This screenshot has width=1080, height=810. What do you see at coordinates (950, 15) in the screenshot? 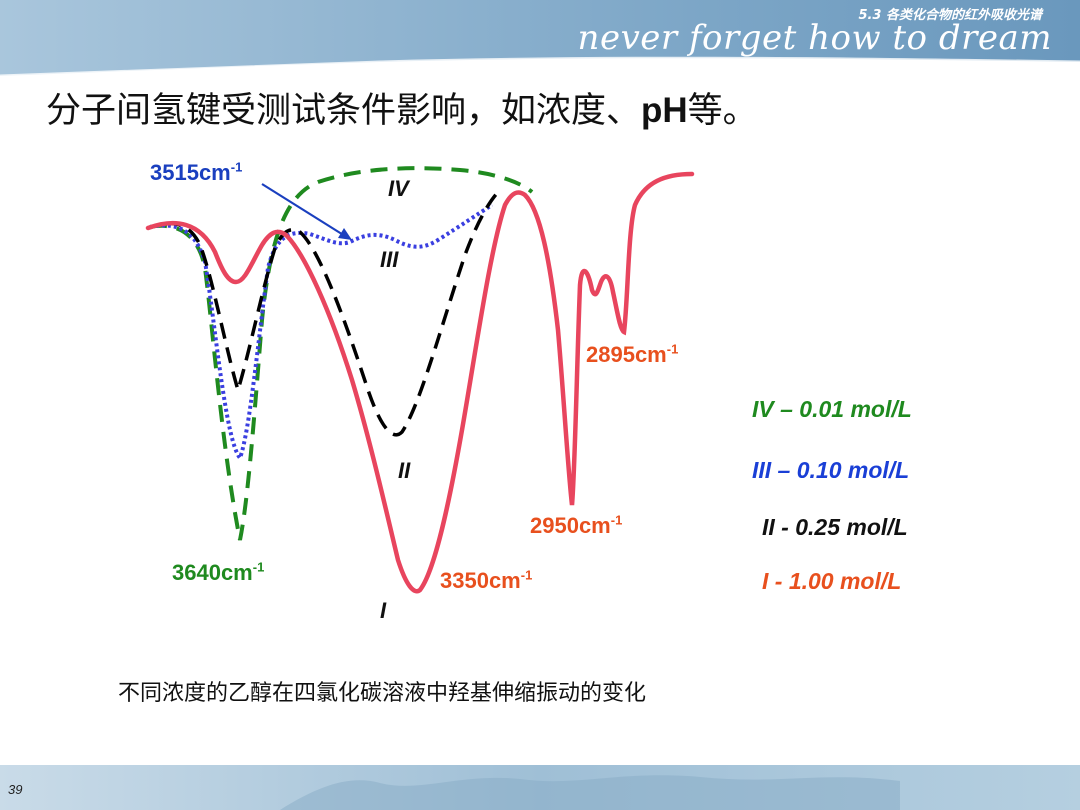
I see `chapter-title: 5.3 各类化合物的红外吸收光谱` at bounding box center [950, 15].